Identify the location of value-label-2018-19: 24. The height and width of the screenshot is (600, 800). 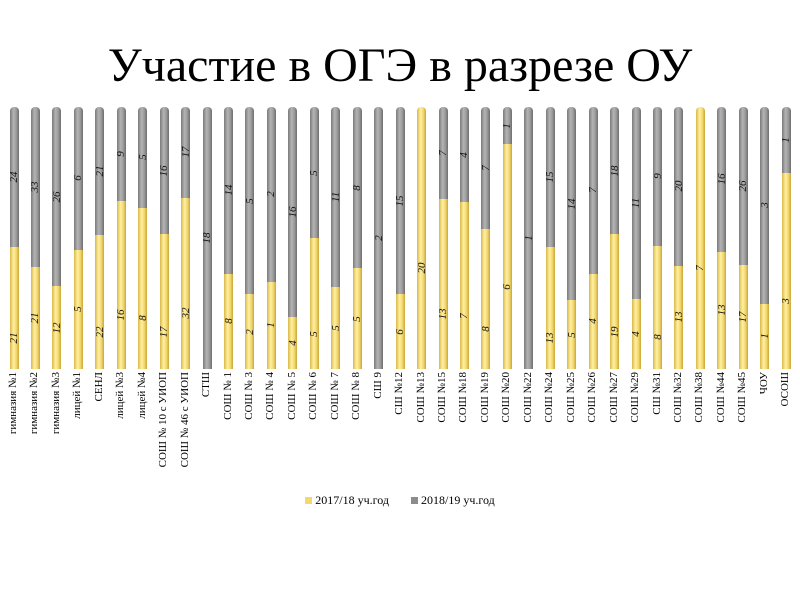
(14, 177).